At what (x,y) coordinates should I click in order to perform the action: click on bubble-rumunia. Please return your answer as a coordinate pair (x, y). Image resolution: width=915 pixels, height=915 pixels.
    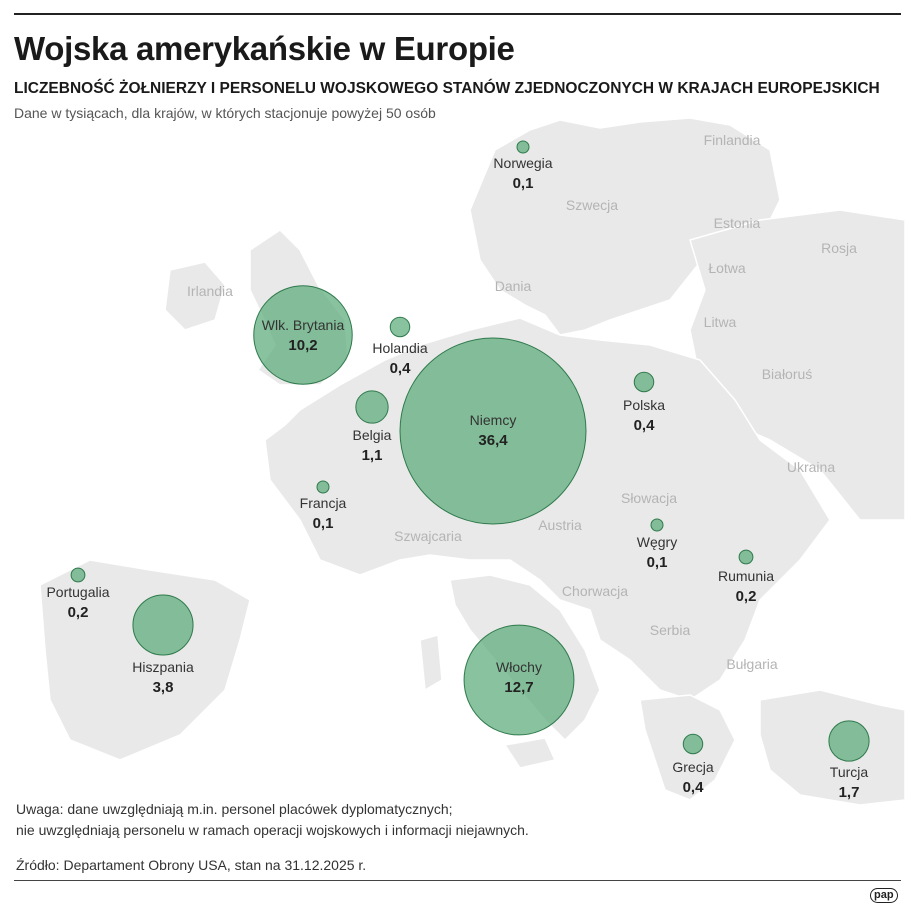
    Looking at the image, I should click on (746, 557).